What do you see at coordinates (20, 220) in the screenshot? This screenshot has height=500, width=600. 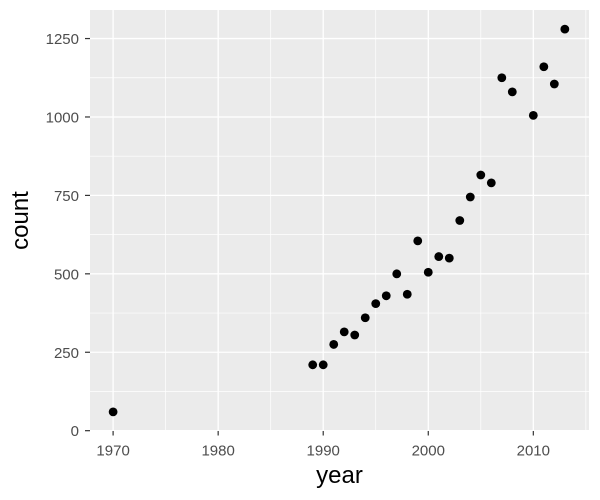 I see `y-axis-title: count` at bounding box center [20, 220].